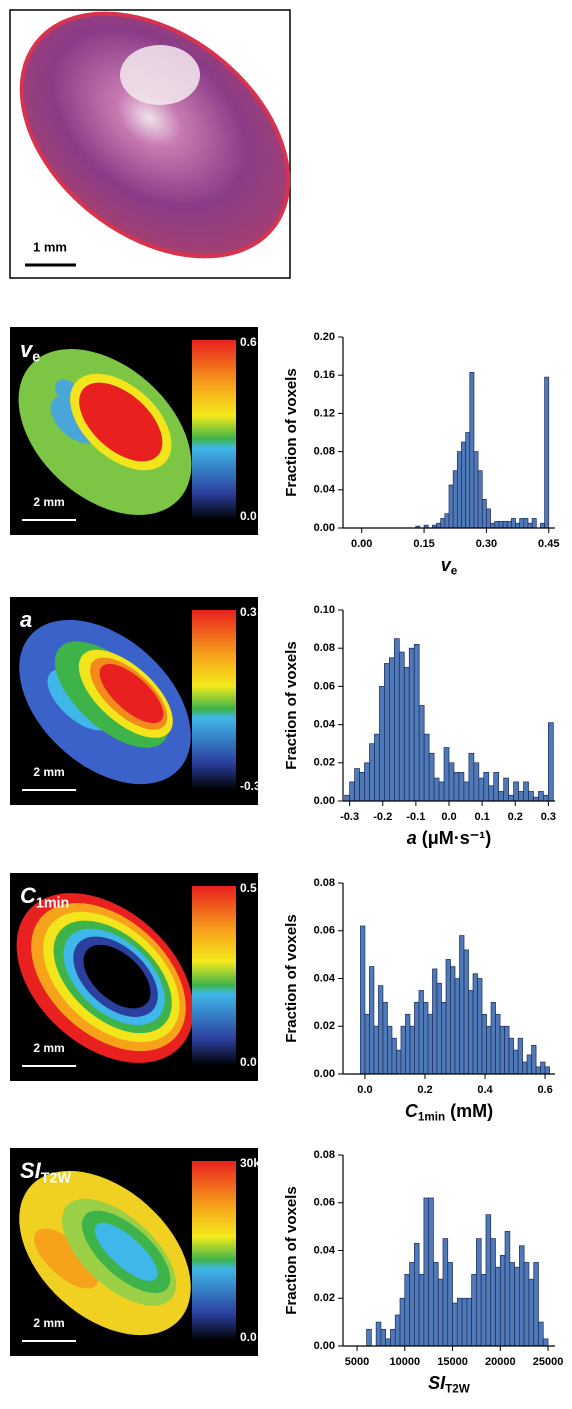 The width and height of the screenshot is (572, 1409). Describe the element at coordinates (324, 413) in the screenshot. I see `y-tick-label: 0.12` at that location.